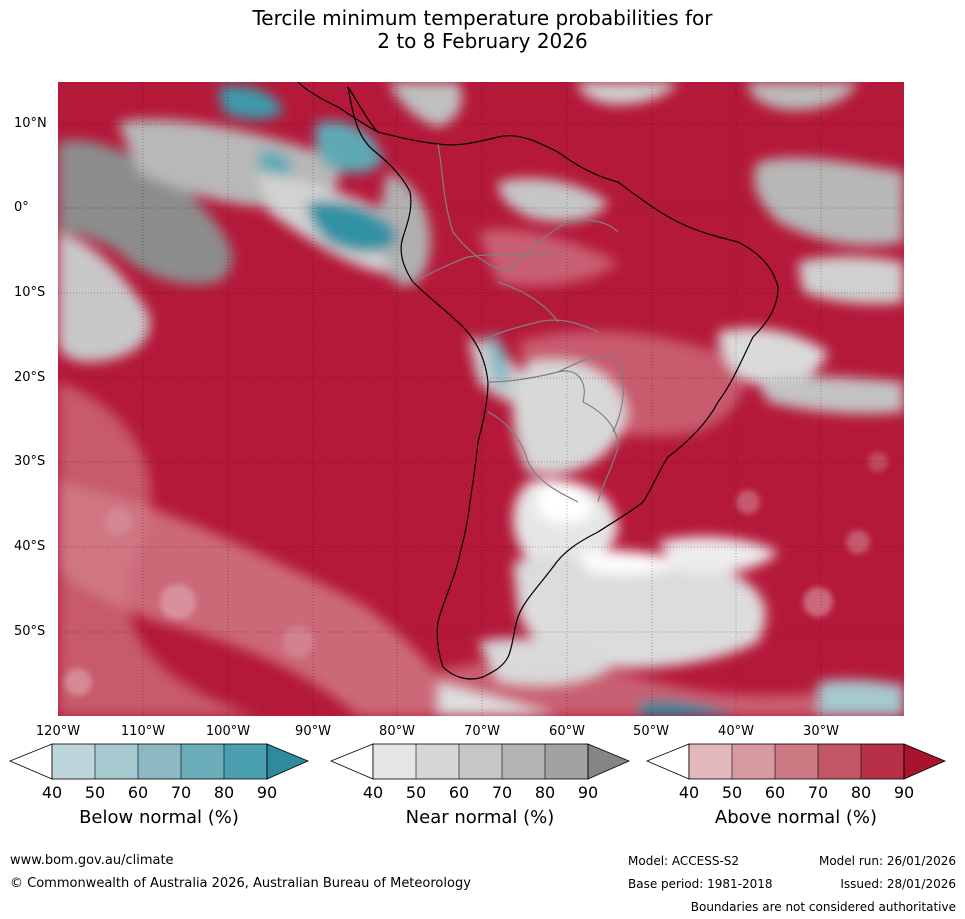 The height and width of the screenshot is (919, 965). Describe the element at coordinates (159, 761) in the screenshot. I see `colorbar-below-normal` at that location.